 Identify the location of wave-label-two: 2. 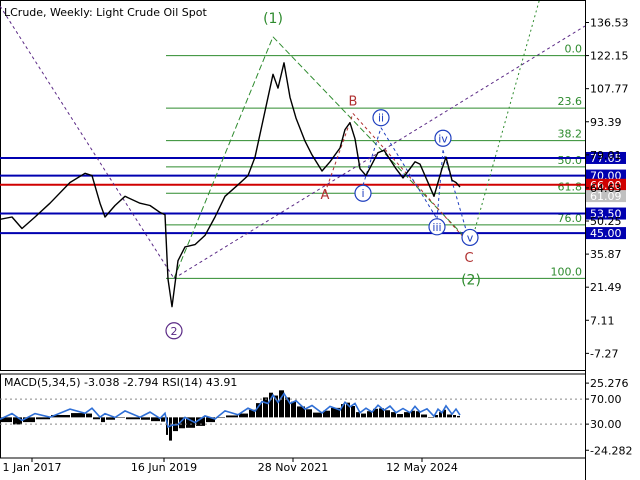
(174, 331).